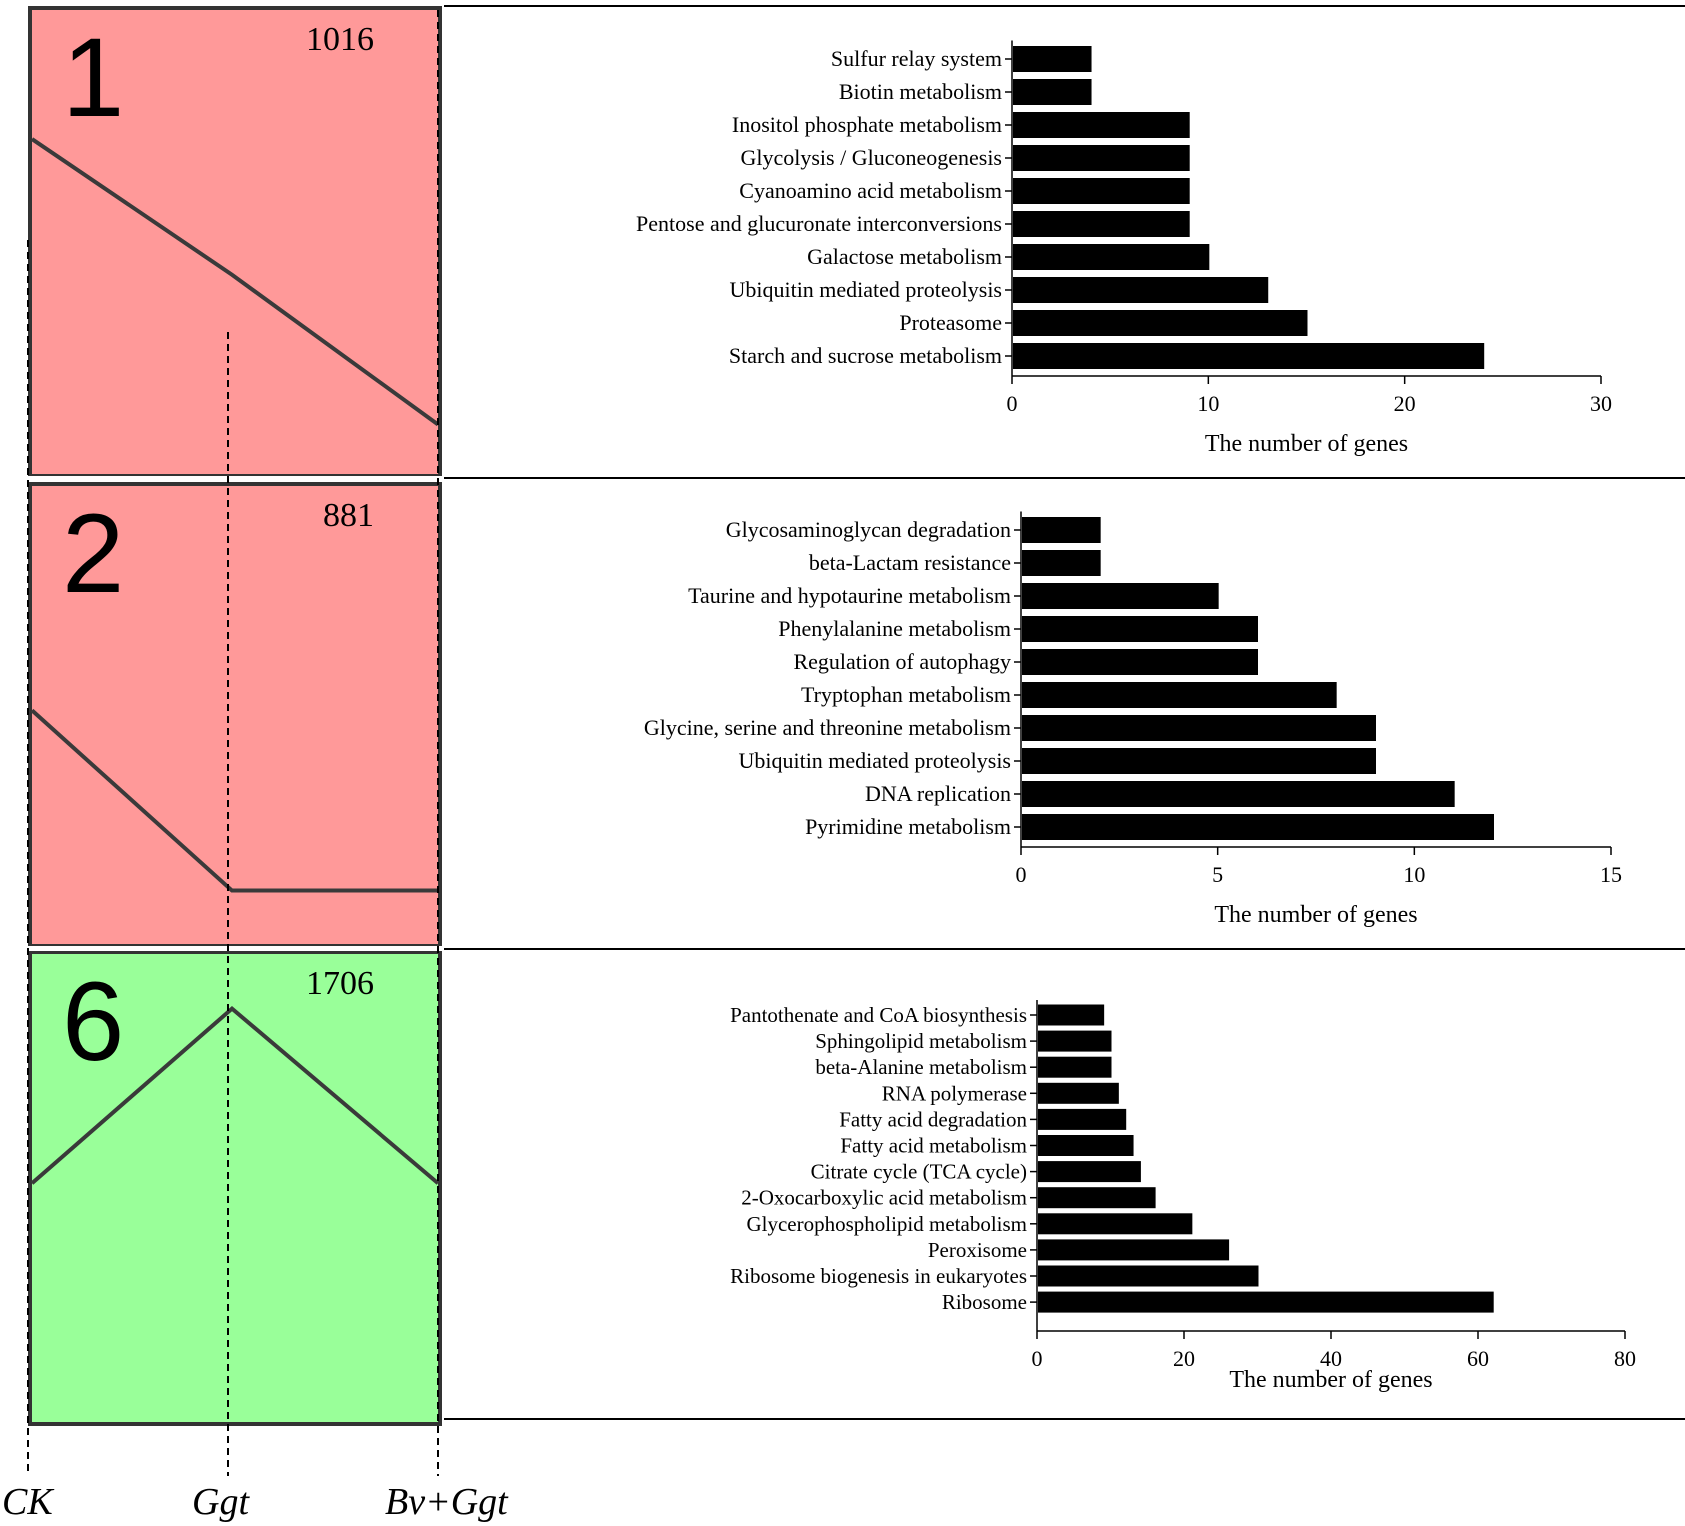  What do you see at coordinates (938, 793) in the screenshot?
I see `category-label: DNA replication` at bounding box center [938, 793].